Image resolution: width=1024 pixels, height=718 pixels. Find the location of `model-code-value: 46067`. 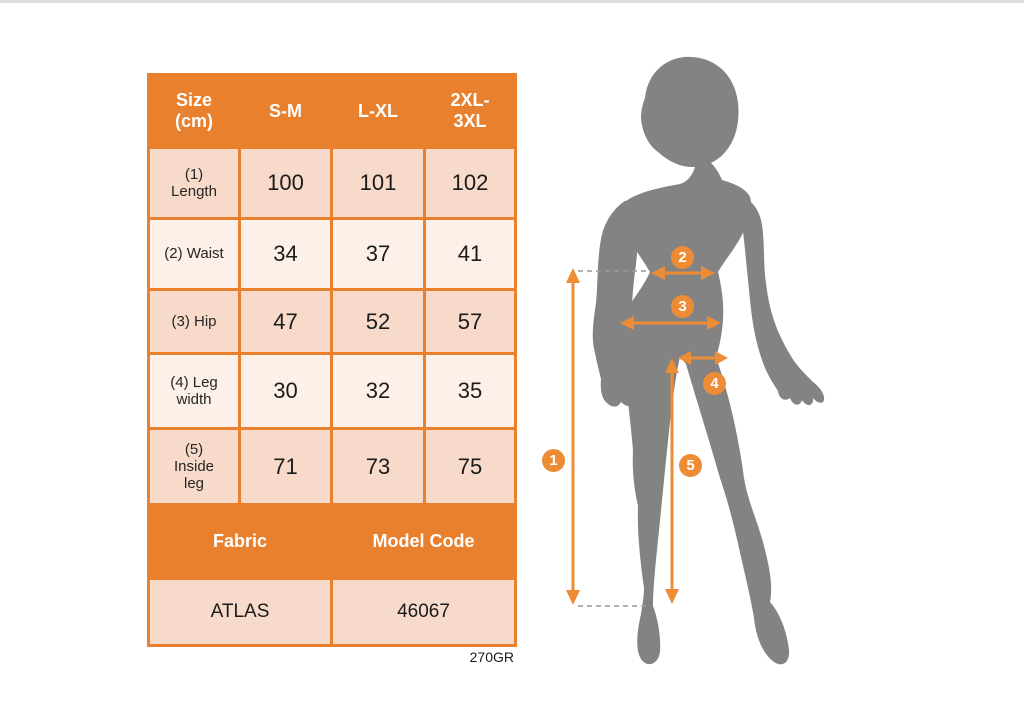

model-code-value: 46067 is located at coordinates (423, 612).